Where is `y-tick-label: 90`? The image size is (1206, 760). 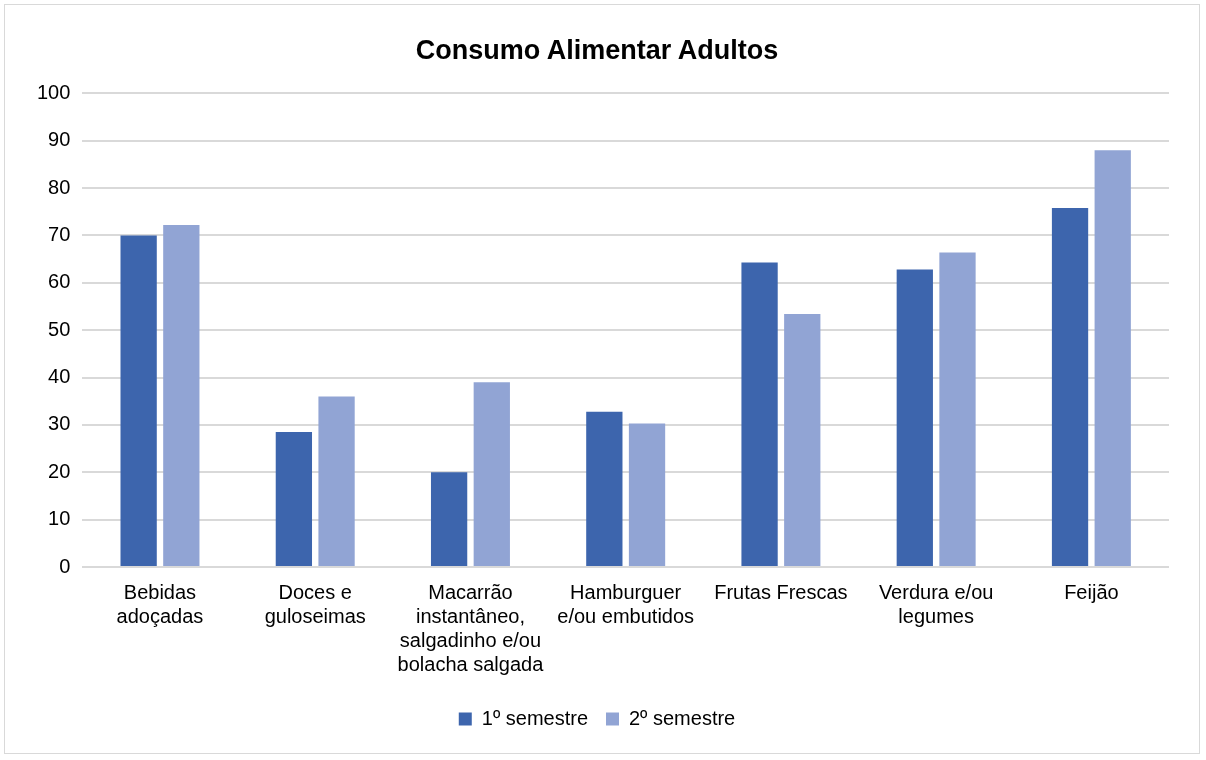 y-tick-label: 90 is located at coordinates (59, 139).